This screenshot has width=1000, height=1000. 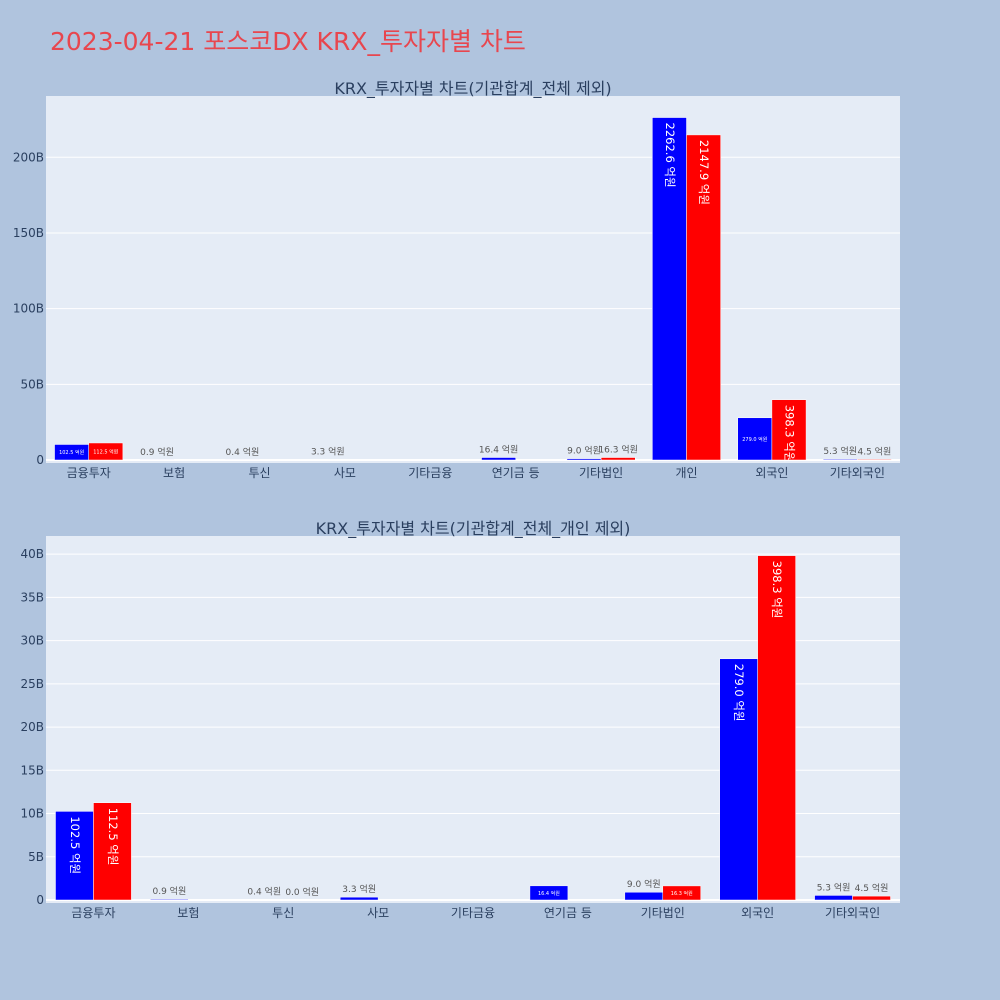 I want to click on data-label: 0.0 억원, so click(x=302, y=892).